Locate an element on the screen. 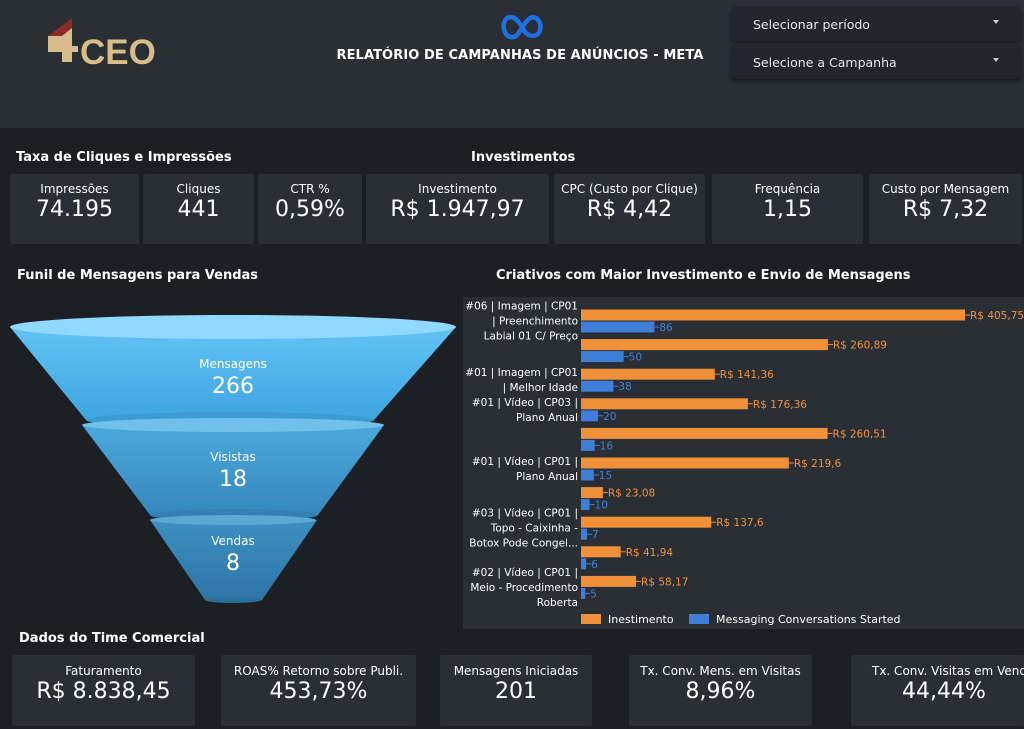  kpi-value: R$ 4,42 is located at coordinates (629, 209).